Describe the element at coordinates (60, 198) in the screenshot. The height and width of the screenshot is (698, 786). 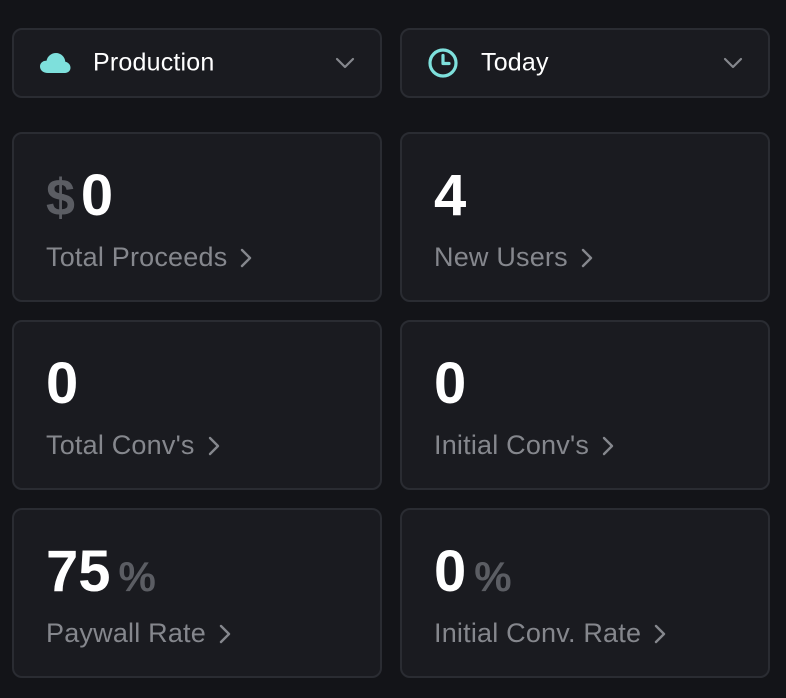
I see `currency-prefix: $` at that location.